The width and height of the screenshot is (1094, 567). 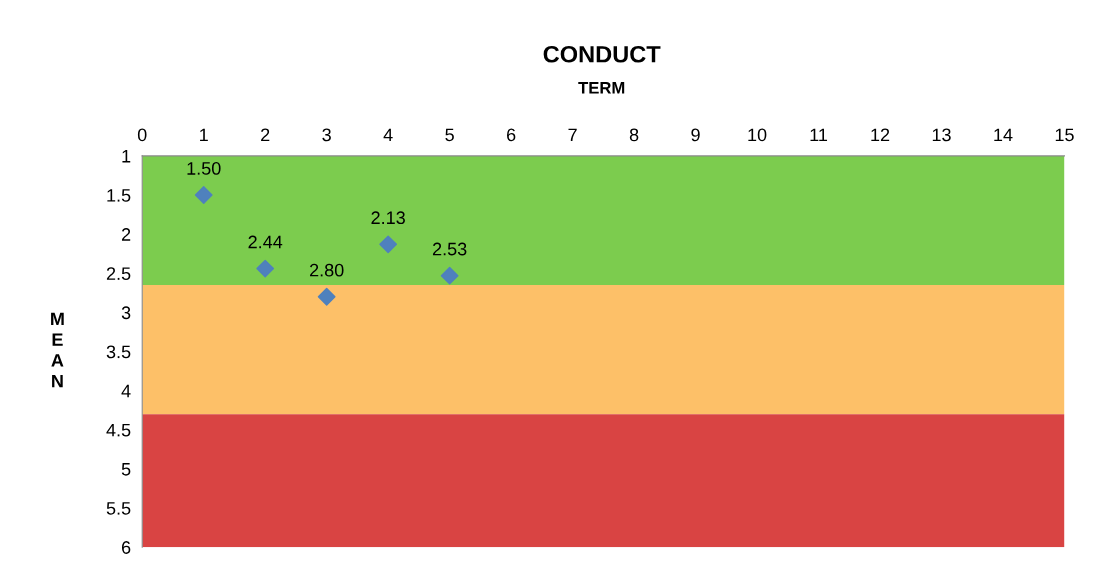 I want to click on x-tick-label: 9, so click(x=695, y=135).